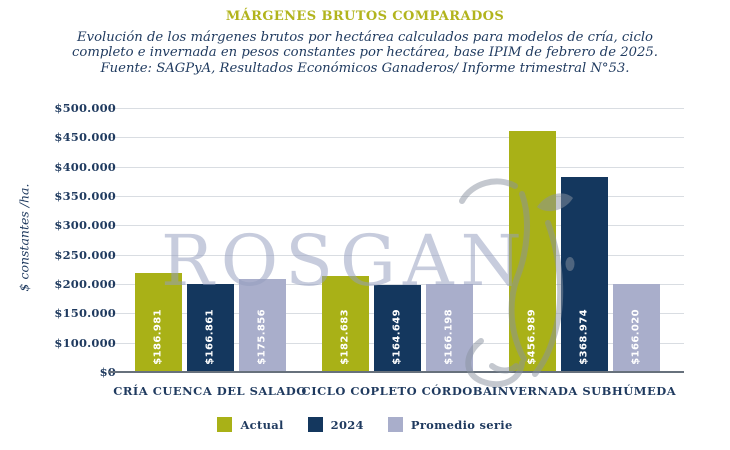 This screenshot has width=730, height=450. What do you see at coordinates (365, 16) in the screenshot?
I see `chart-title: MÁRGENES BRUTOS COMPARADOS` at bounding box center [365, 16].